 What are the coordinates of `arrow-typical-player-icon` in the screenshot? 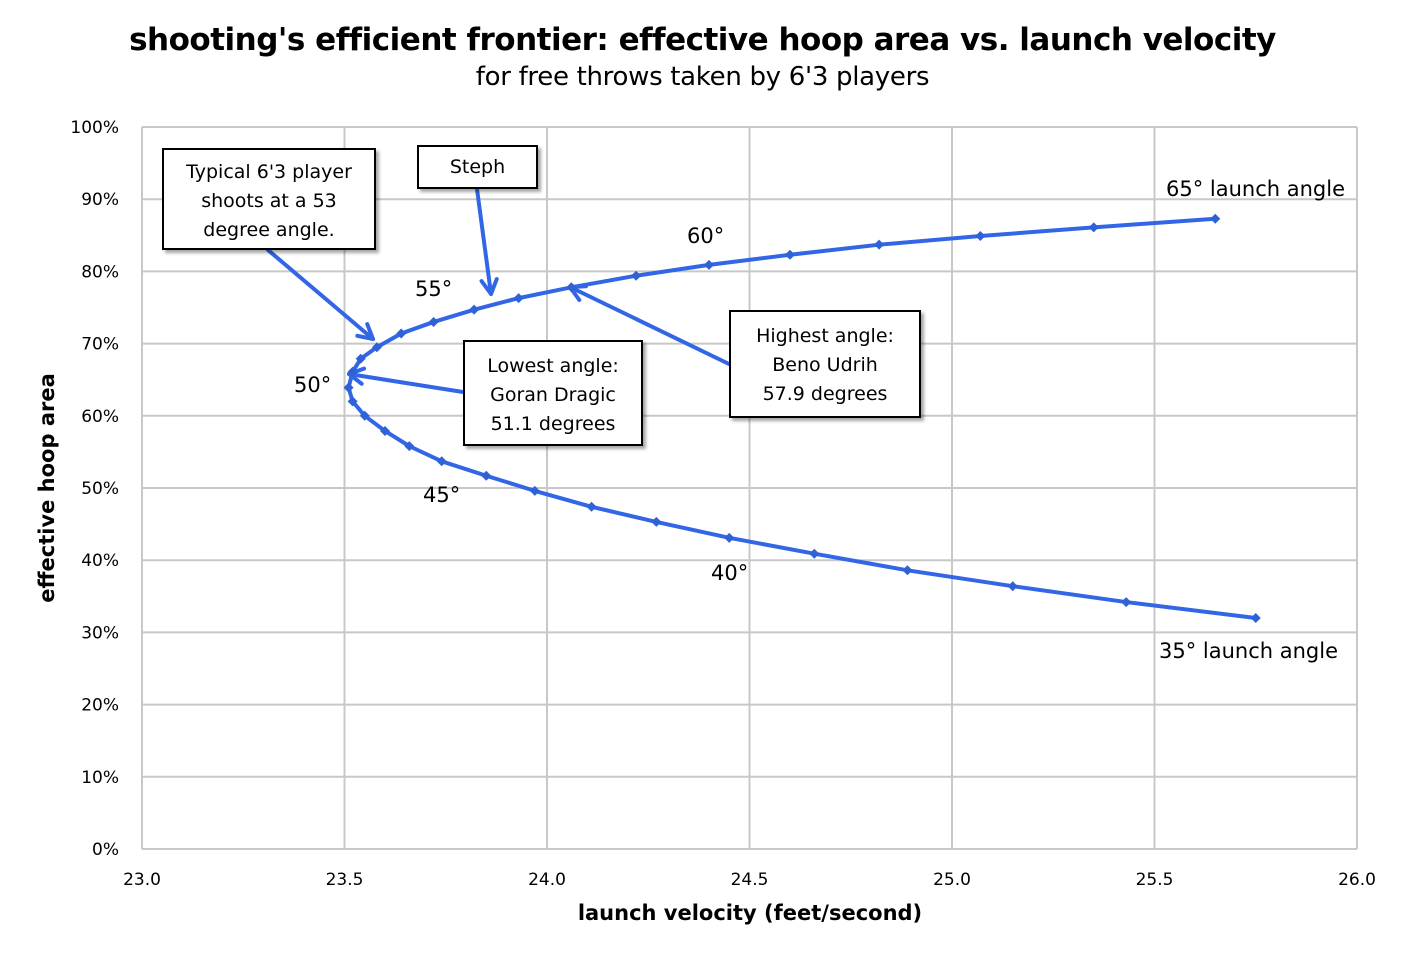 It's located at (320, 294).